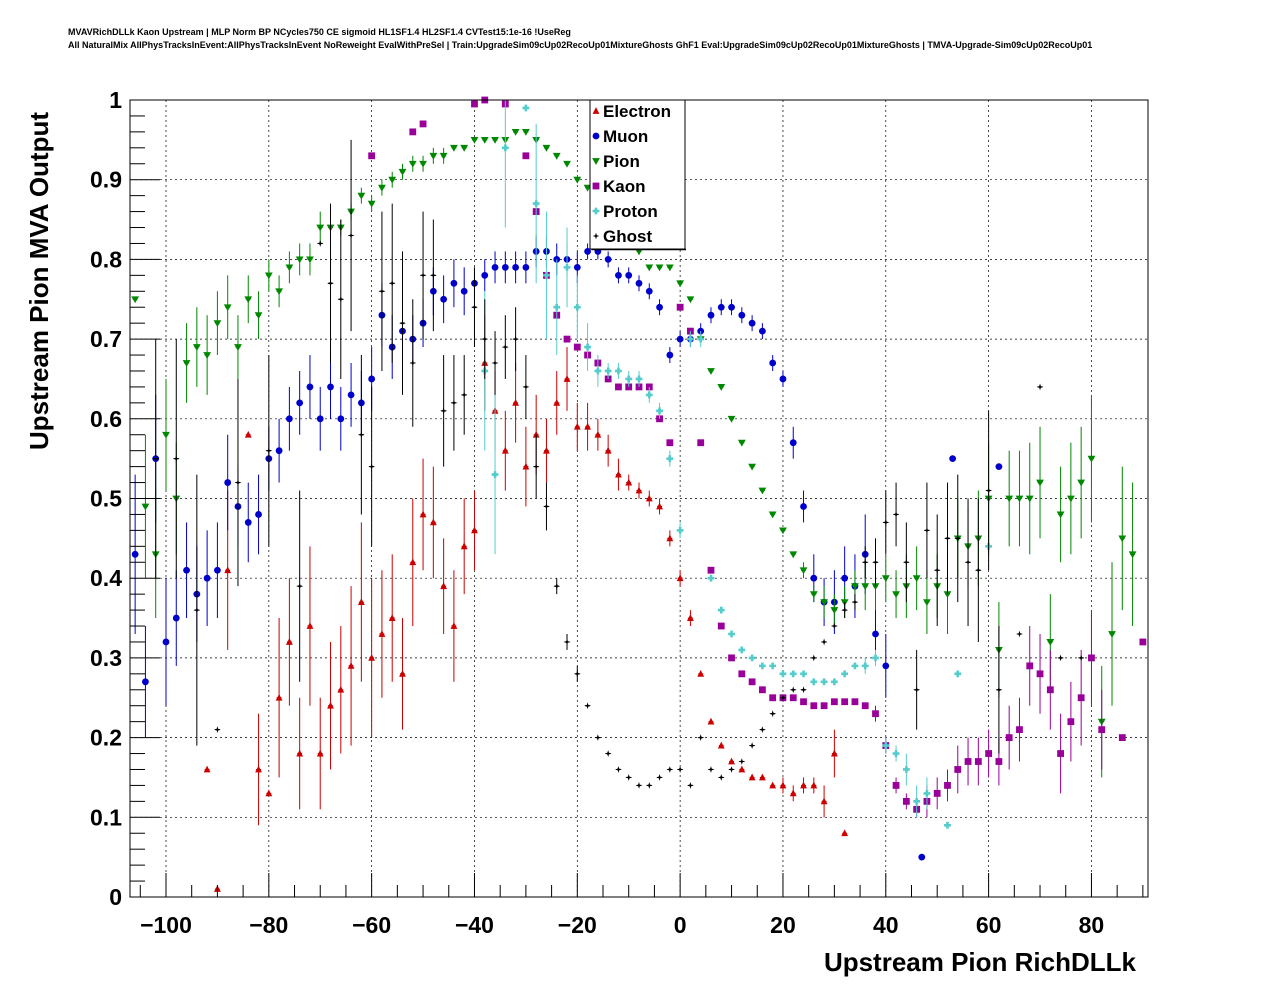 Image resolution: width=1276 pixels, height=996 pixels. Describe the element at coordinates (577, 925) in the screenshot. I see `x-tick-label: −20` at that location.